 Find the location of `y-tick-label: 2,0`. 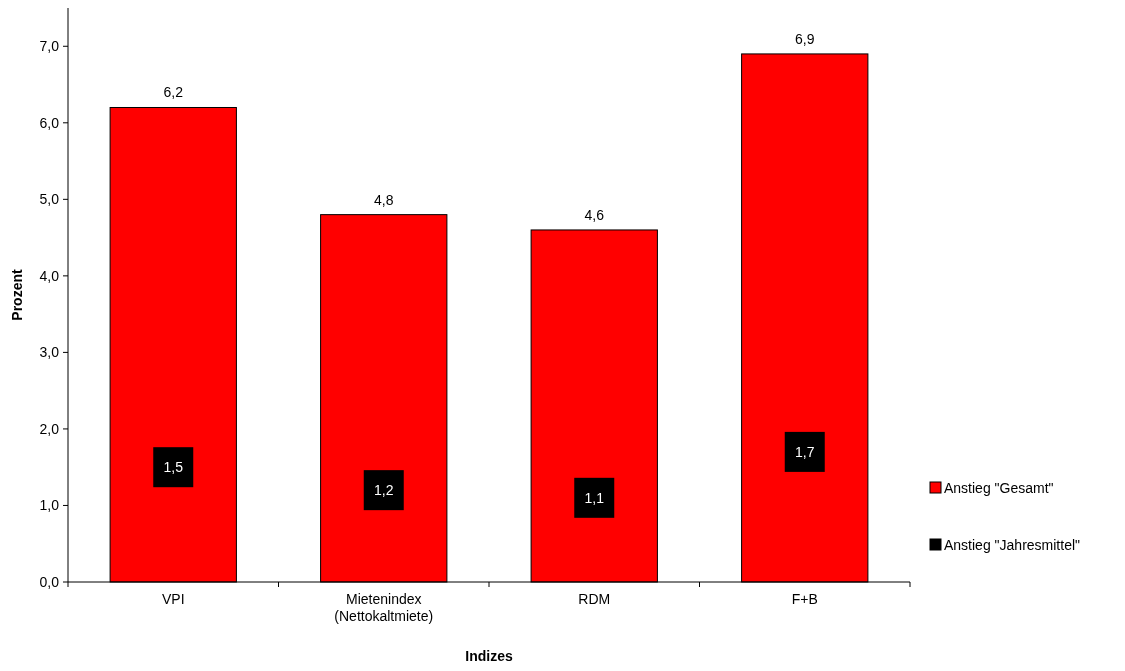

y-tick-label: 2,0 is located at coordinates (49, 428).